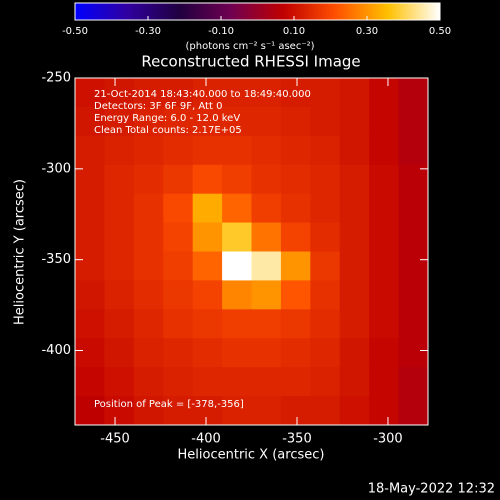  I want to click on chart-title: Reconstructed RHESSI Image, so click(250, 62).